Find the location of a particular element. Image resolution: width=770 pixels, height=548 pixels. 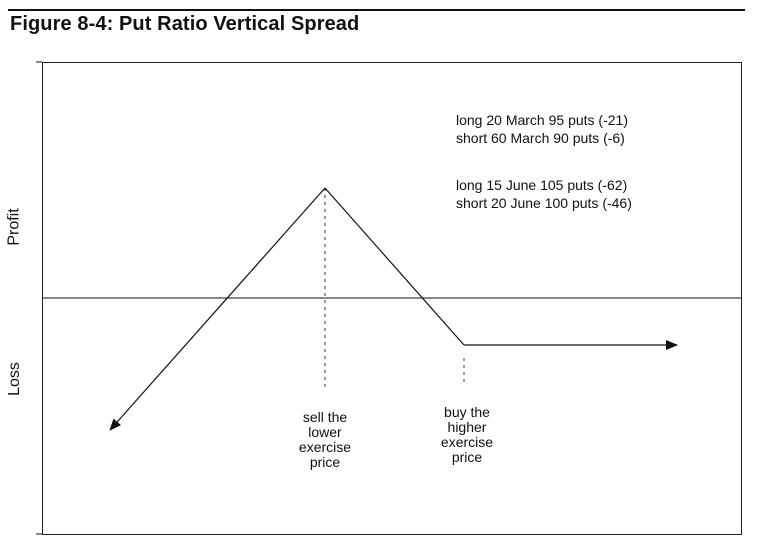

higher-strike-annotation: buy the higher exercise price is located at coordinates (467, 435).